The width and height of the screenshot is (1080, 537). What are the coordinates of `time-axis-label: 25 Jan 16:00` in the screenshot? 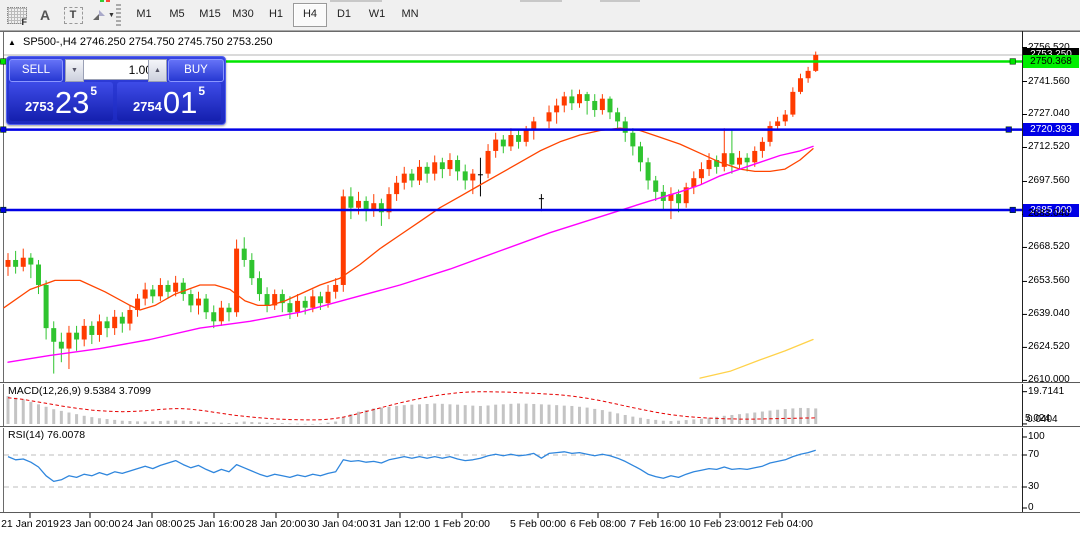 It's located at (214, 524).